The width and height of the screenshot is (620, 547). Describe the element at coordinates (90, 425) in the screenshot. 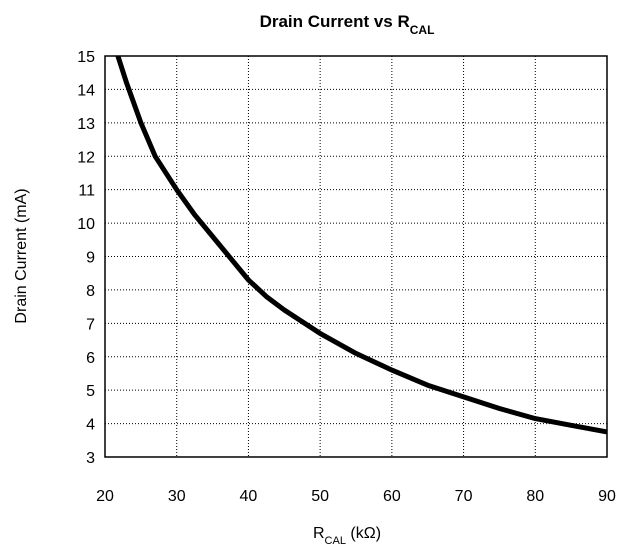

I see `y-tick-label: 4` at that location.